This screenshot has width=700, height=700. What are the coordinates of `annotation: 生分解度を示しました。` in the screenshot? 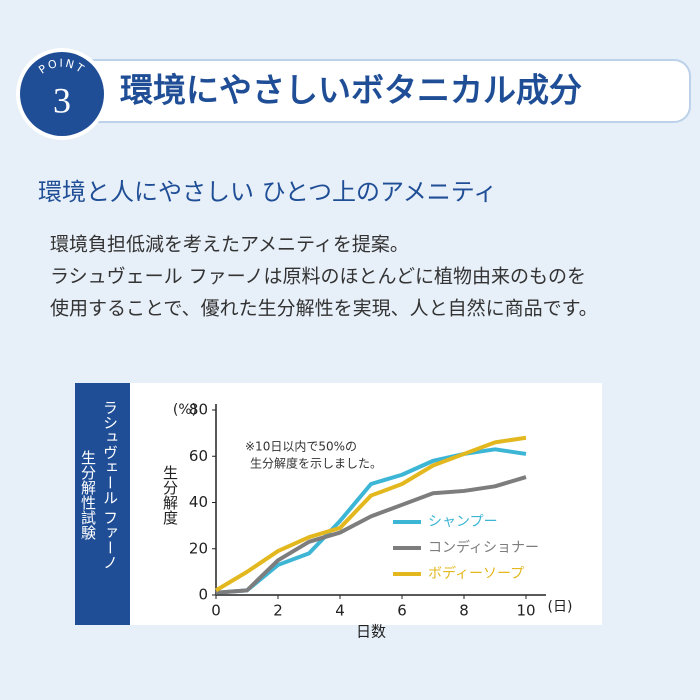 It's located at (316, 463).